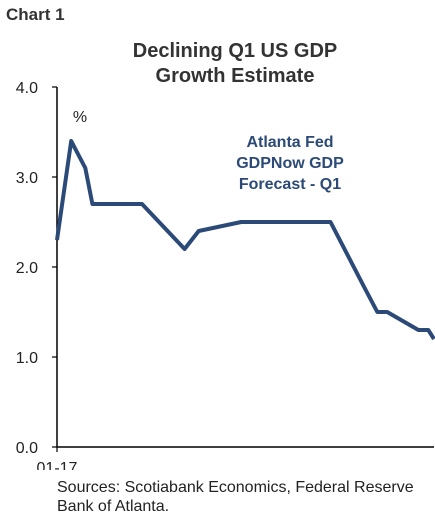 Image resolution: width=435 pixels, height=517 pixels. What do you see at coordinates (235, 76) in the screenshot?
I see `chart-title-line: Growth Estimate` at bounding box center [235, 76].